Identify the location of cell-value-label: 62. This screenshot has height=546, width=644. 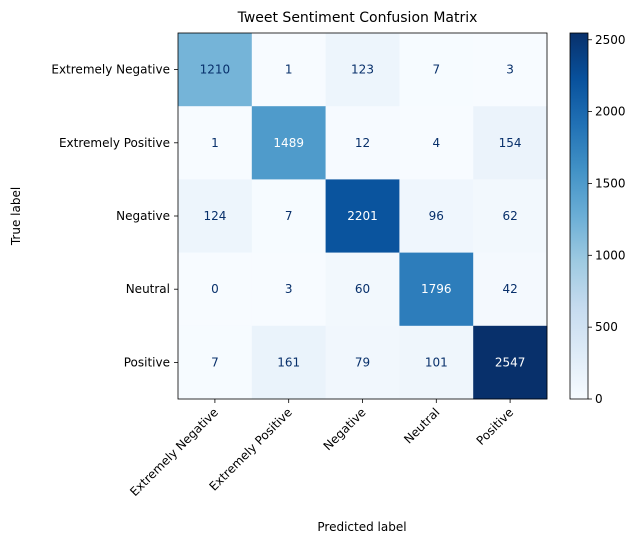
(509, 216).